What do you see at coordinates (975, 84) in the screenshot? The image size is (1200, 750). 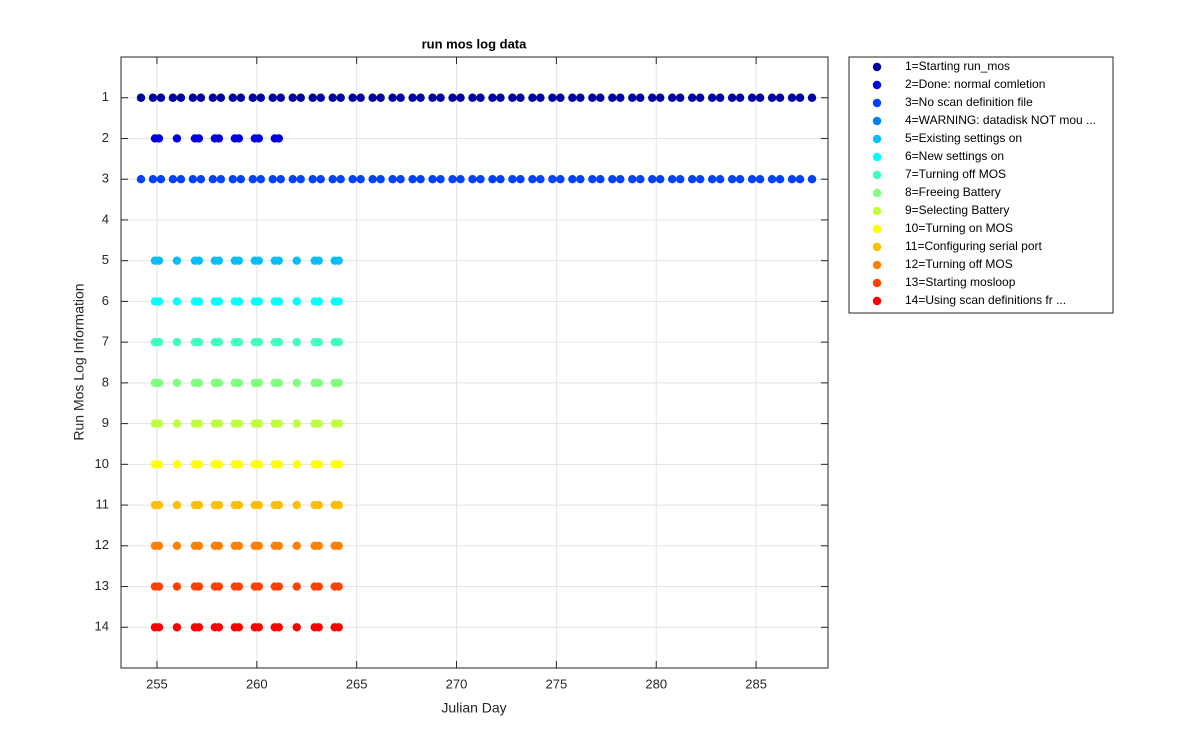 I see `legend-label: 2=Done: normal comletion` at bounding box center [975, 84].